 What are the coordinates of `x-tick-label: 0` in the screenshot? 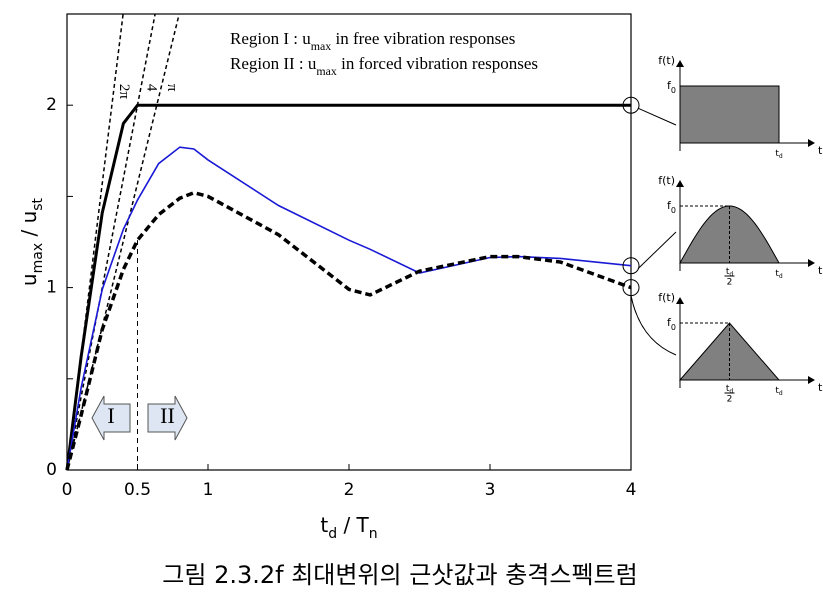 It's located at (67, 490).